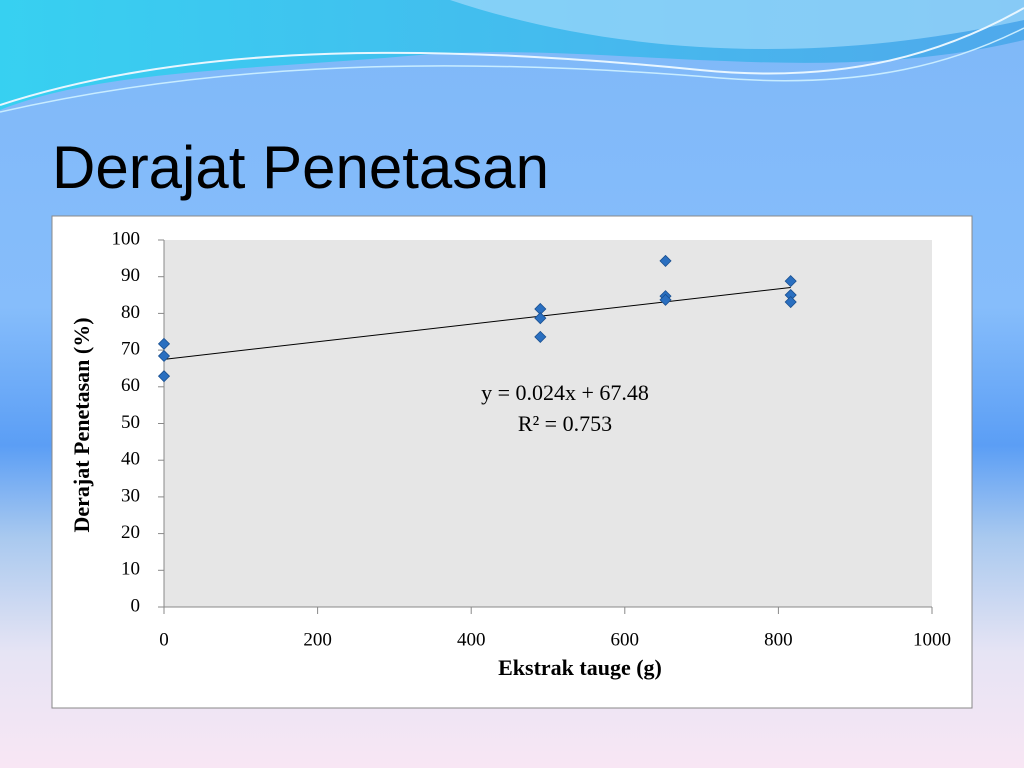 Image resolution: width=1024 pixels, height=768 pixels. What do you see at coordinates (130, 422) in the screenshot?
I see `y-tick-label: 50` at bounding box center [130, 422].